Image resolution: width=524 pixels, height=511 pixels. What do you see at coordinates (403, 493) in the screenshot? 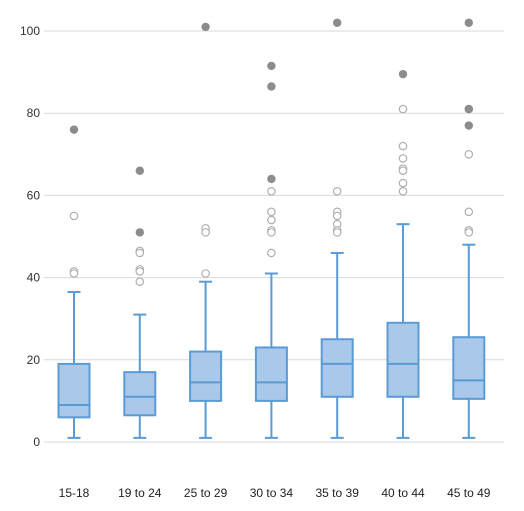
I see `x-category-label: 40 to 44` at bounding box center [403, 493].